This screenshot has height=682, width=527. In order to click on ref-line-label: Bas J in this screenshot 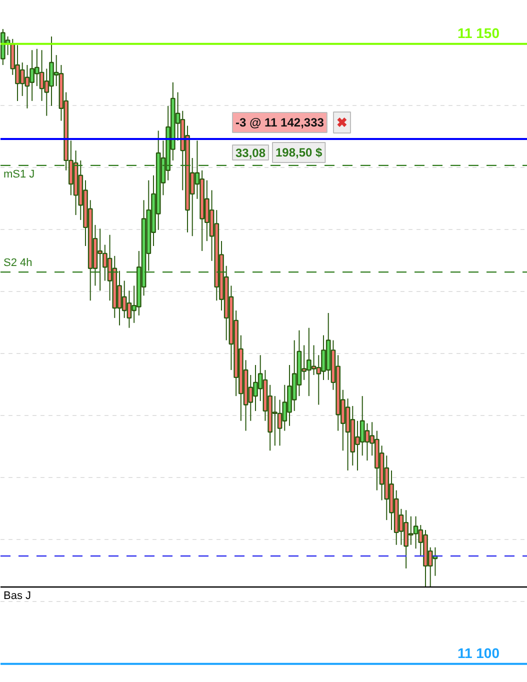, I will do `click(18, 596)`.